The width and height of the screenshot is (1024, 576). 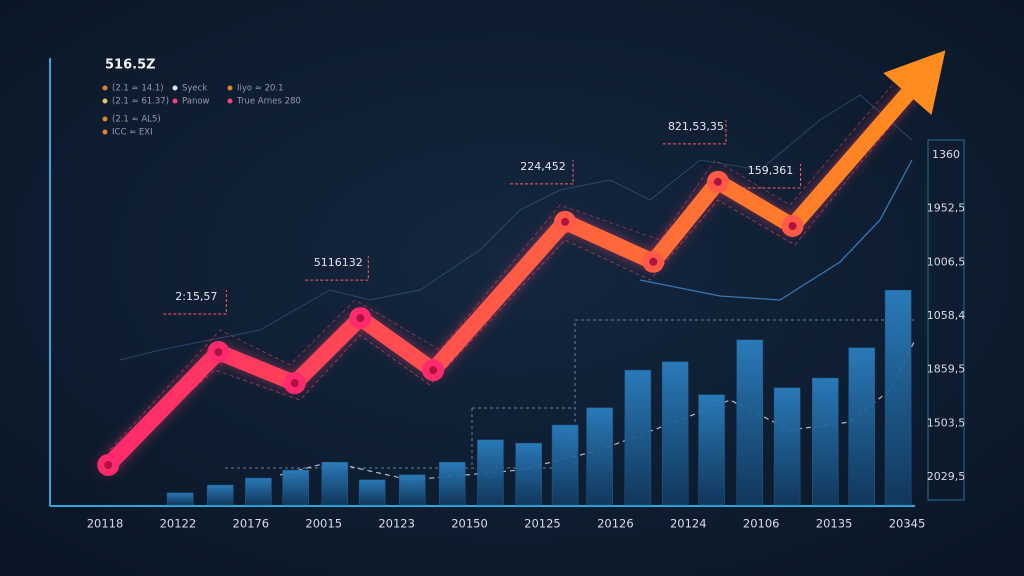 What do you see at coordinates (543, 166) in the screenshot?
I see `value-label: 224,452` at bounding box center [543, 166].